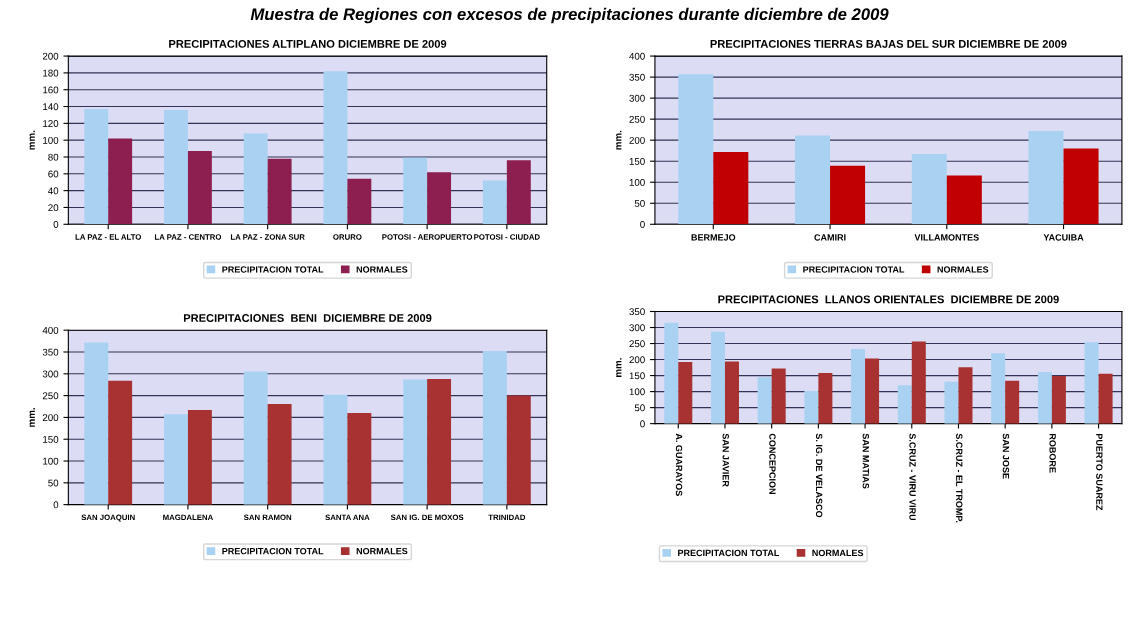 This screenshot has height=623, width=1139. I want to click on y-tick-label: 140, so click(51, 107).